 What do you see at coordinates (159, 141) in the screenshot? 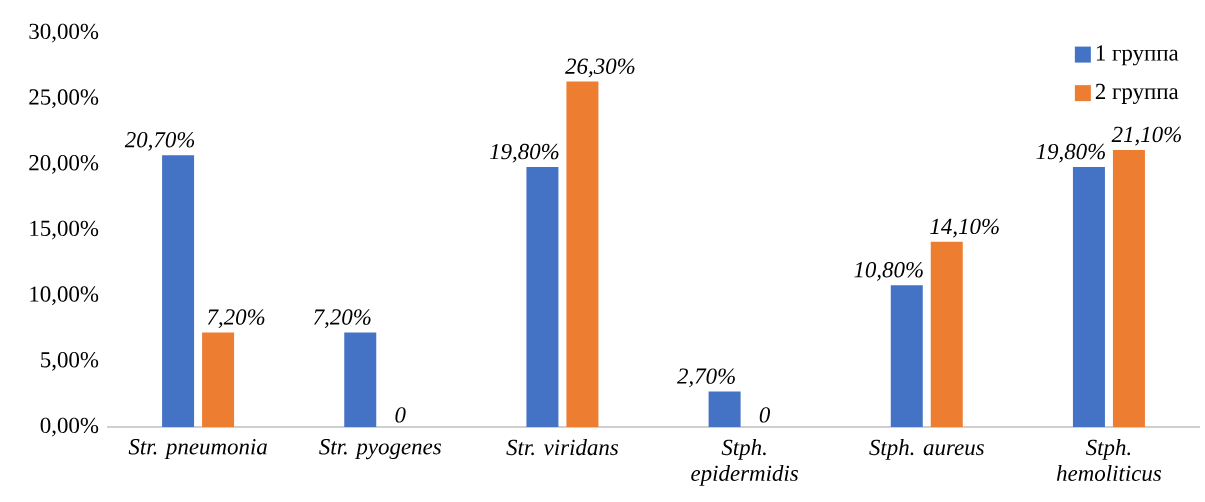
I see `data-label: 20,70%` at bounding box center [159, 141].